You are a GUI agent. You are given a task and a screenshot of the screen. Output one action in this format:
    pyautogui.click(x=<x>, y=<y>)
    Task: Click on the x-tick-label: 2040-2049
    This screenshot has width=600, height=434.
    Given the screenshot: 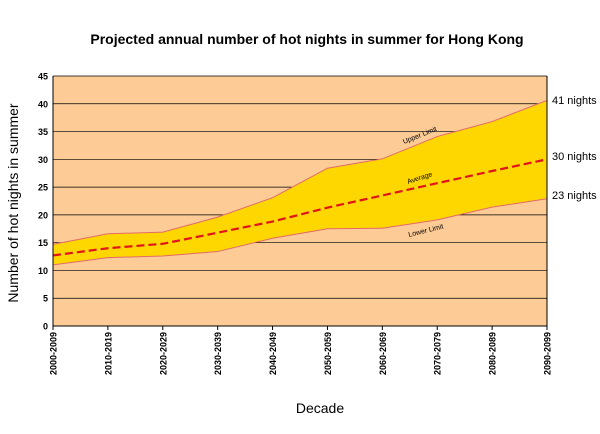 What is the action you would take?
    pyautogui.click(x=273, y=353)
    